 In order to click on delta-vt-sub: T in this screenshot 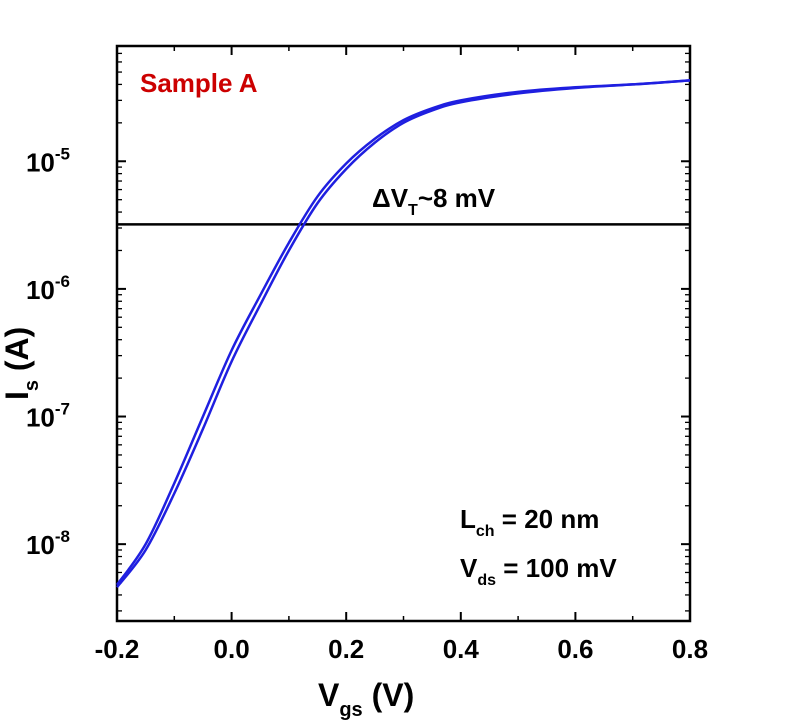, I will do `click(413, 210)`.